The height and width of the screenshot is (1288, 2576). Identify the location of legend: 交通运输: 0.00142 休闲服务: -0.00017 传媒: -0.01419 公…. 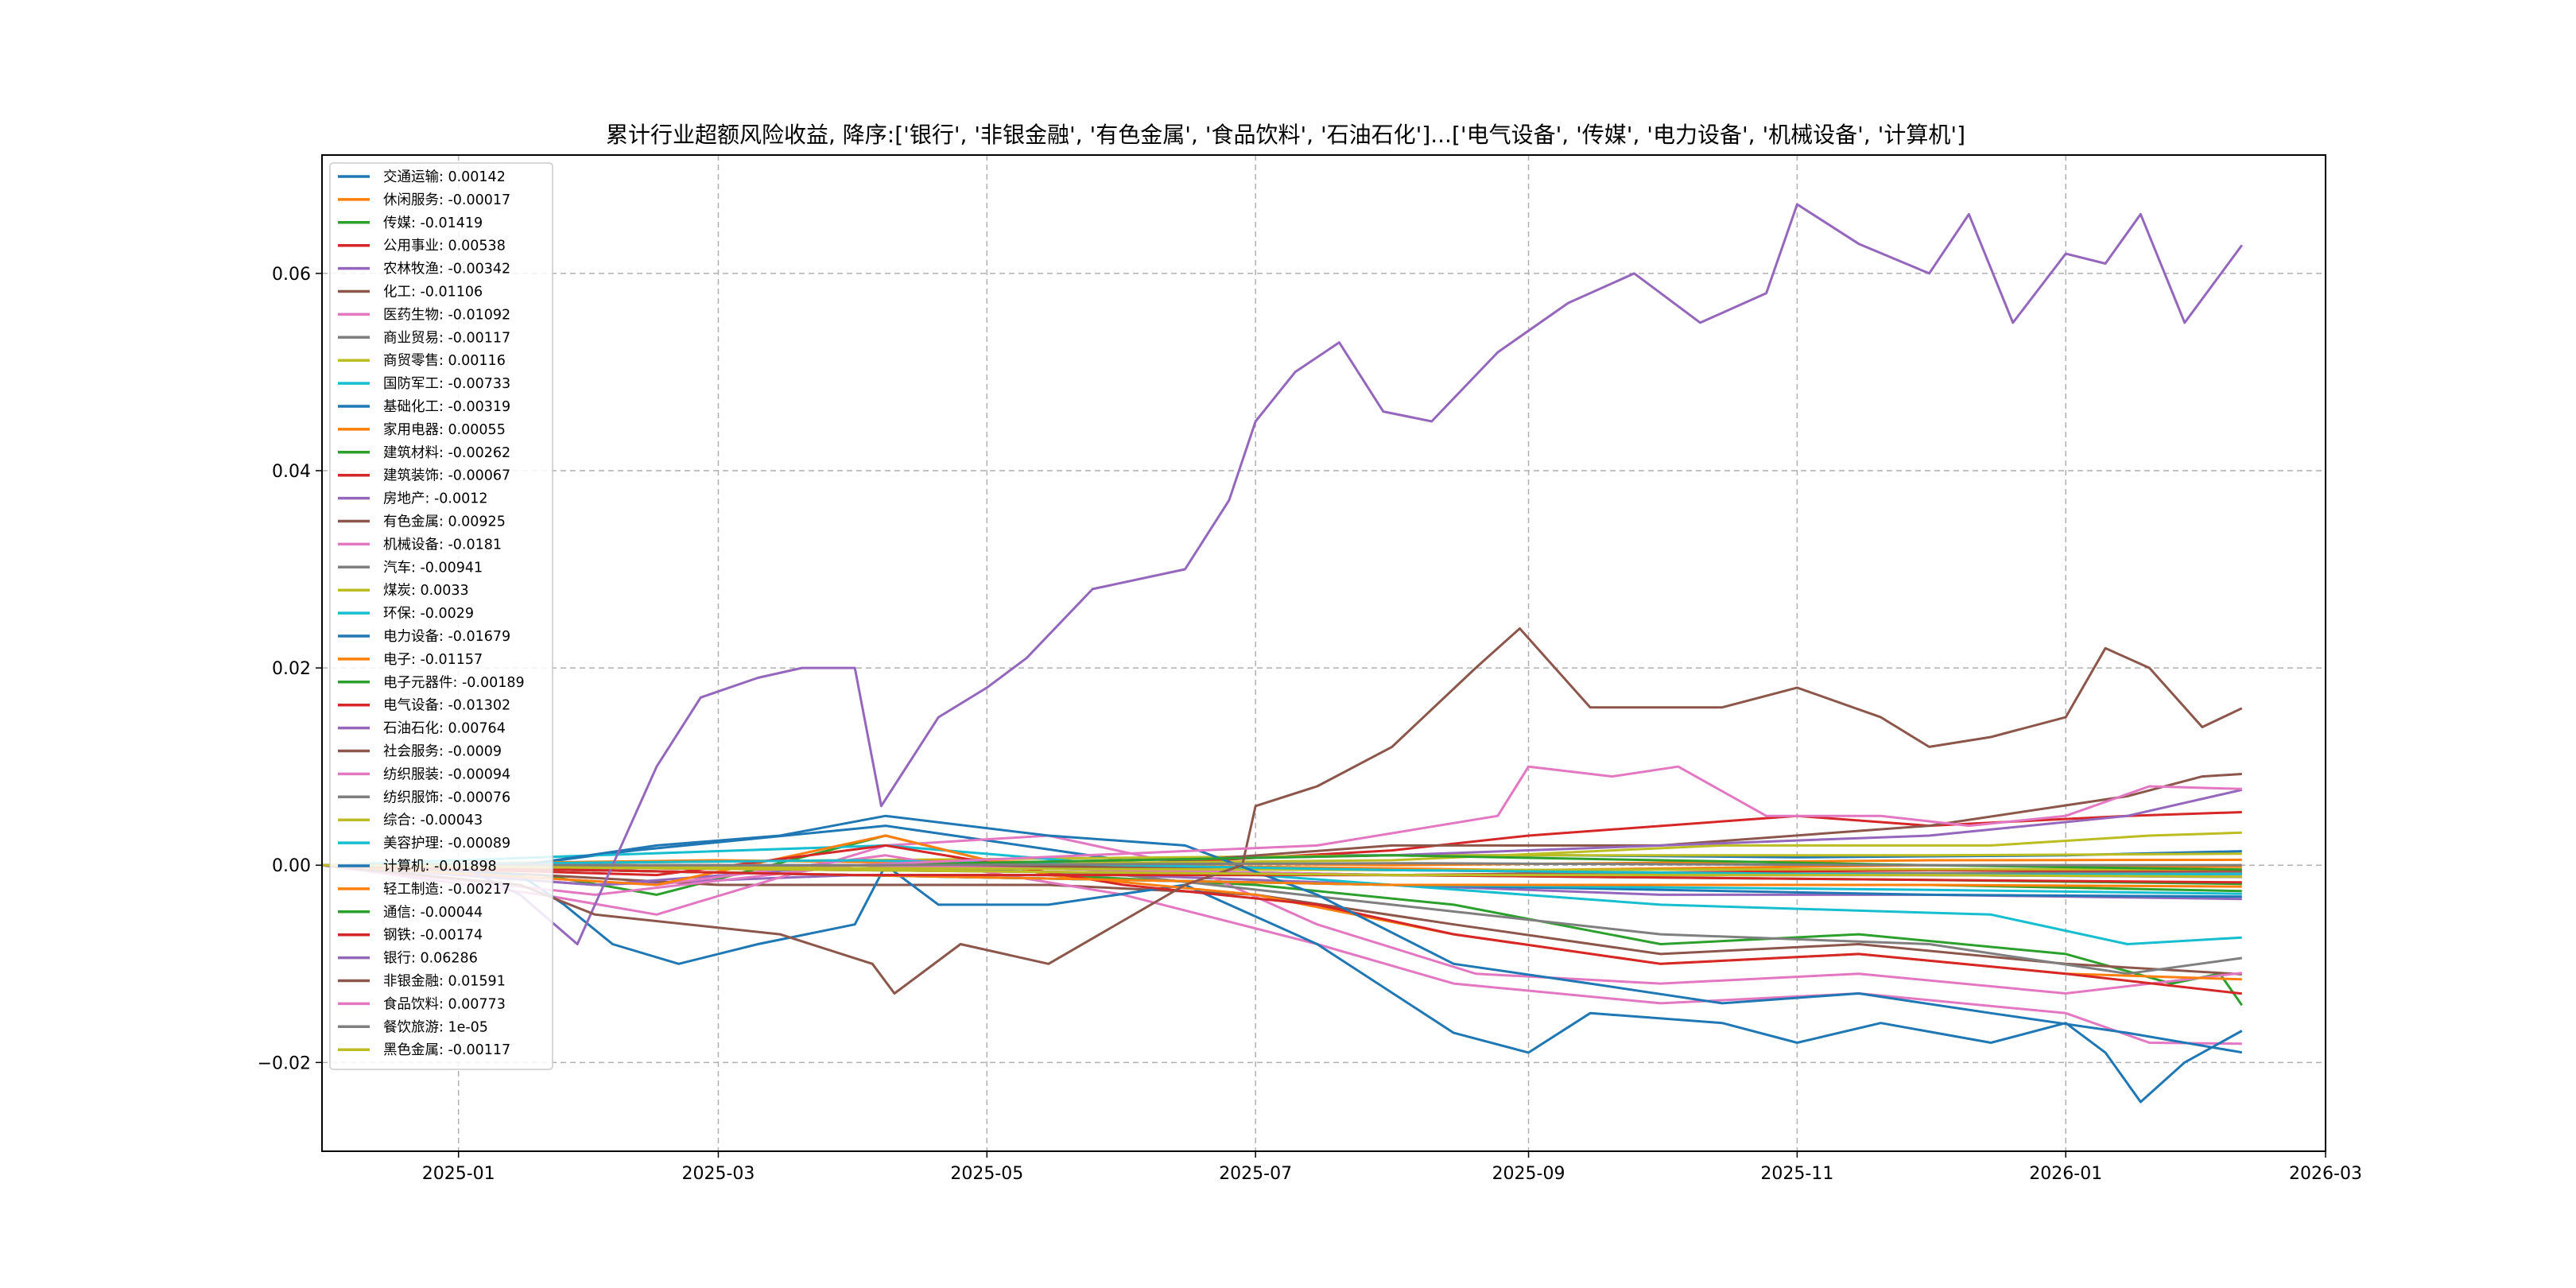
(441, 616).